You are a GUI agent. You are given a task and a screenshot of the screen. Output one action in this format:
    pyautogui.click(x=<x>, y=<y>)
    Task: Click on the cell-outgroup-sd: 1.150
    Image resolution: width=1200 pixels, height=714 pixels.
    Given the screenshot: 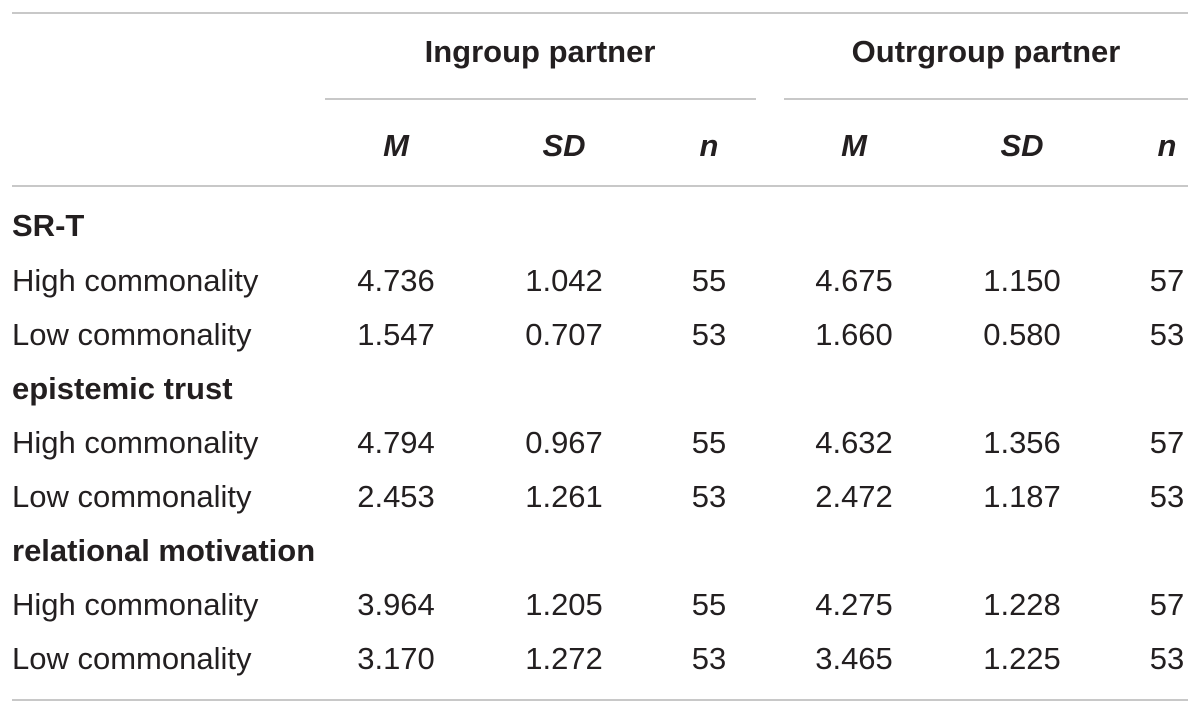 What is the action you would take?
    pyautogui.click(x=1022, y=280)
    